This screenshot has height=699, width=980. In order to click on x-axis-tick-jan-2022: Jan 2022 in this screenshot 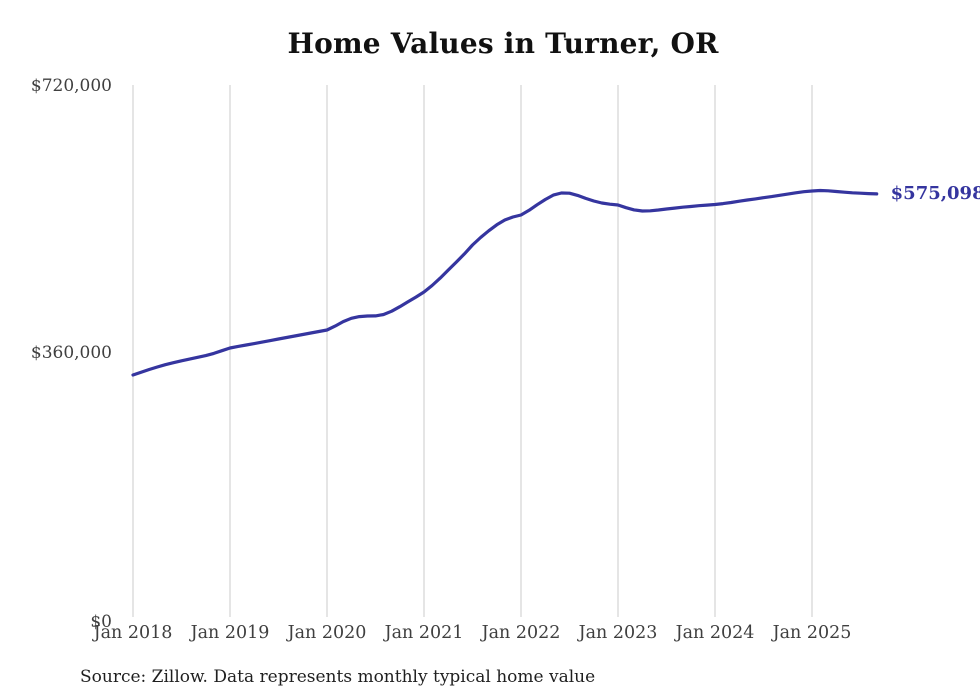, I will do `click(521, 633)`.